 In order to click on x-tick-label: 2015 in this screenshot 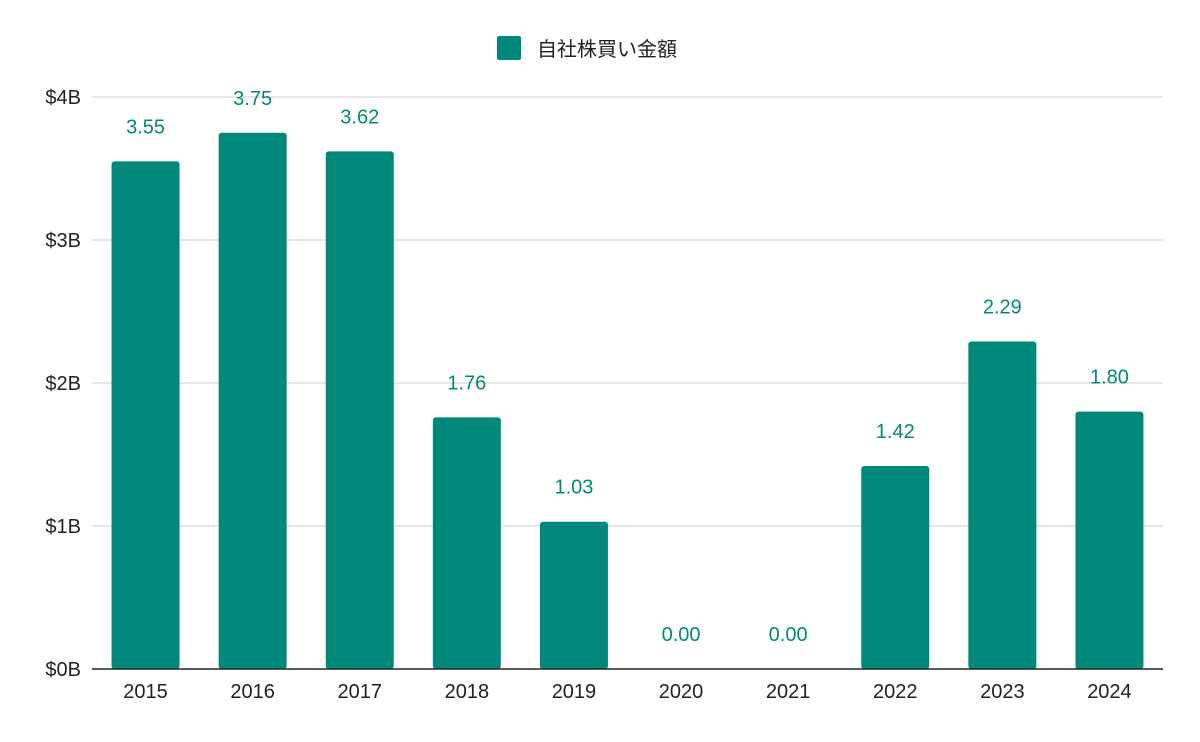, I will do `click(145, 692)`.